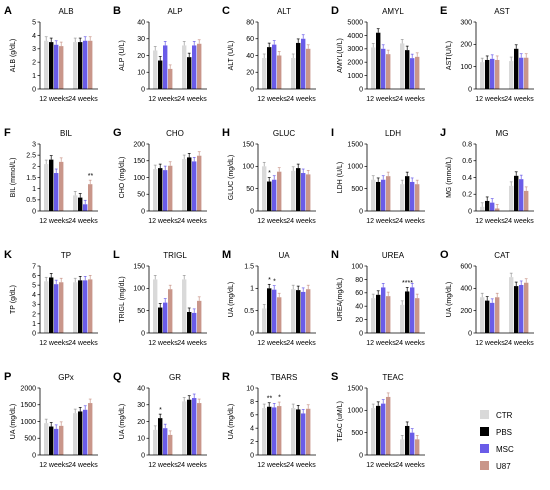 Image resolution: width=550 pixels, height=490 pixels. Describe the element at coordinates (252, 289) in the screenshot. I see `y-tick-label: 1` at that location.